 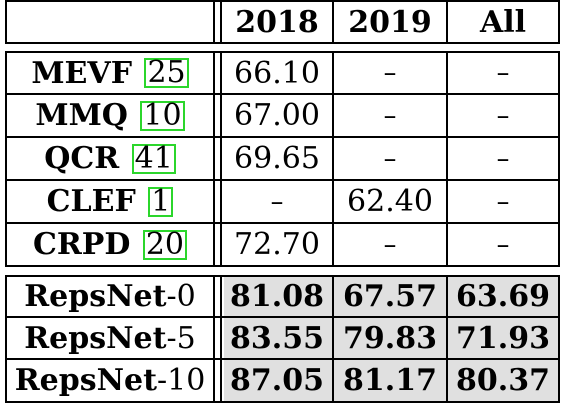 I want to click on value-2018: 72.70, so click(x=277, y=244).